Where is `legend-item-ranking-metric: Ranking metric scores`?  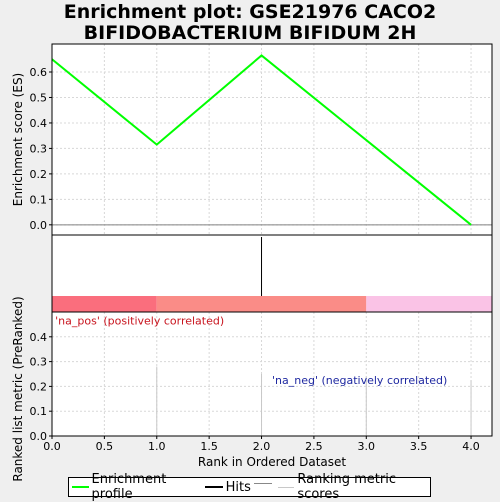
legend-item-ranking-metric: Ranking metric scores is located at coordinates (353, 487).